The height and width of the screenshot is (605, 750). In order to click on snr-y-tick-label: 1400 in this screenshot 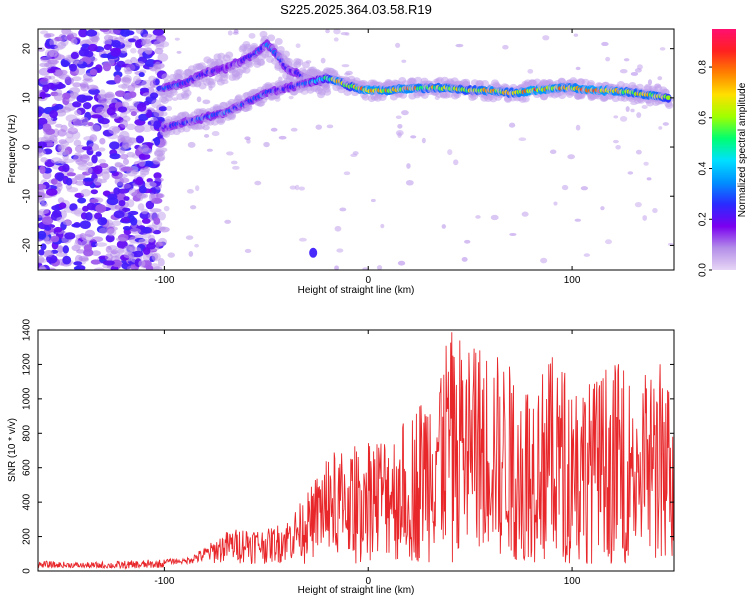, I will do `click(27, 329)`.